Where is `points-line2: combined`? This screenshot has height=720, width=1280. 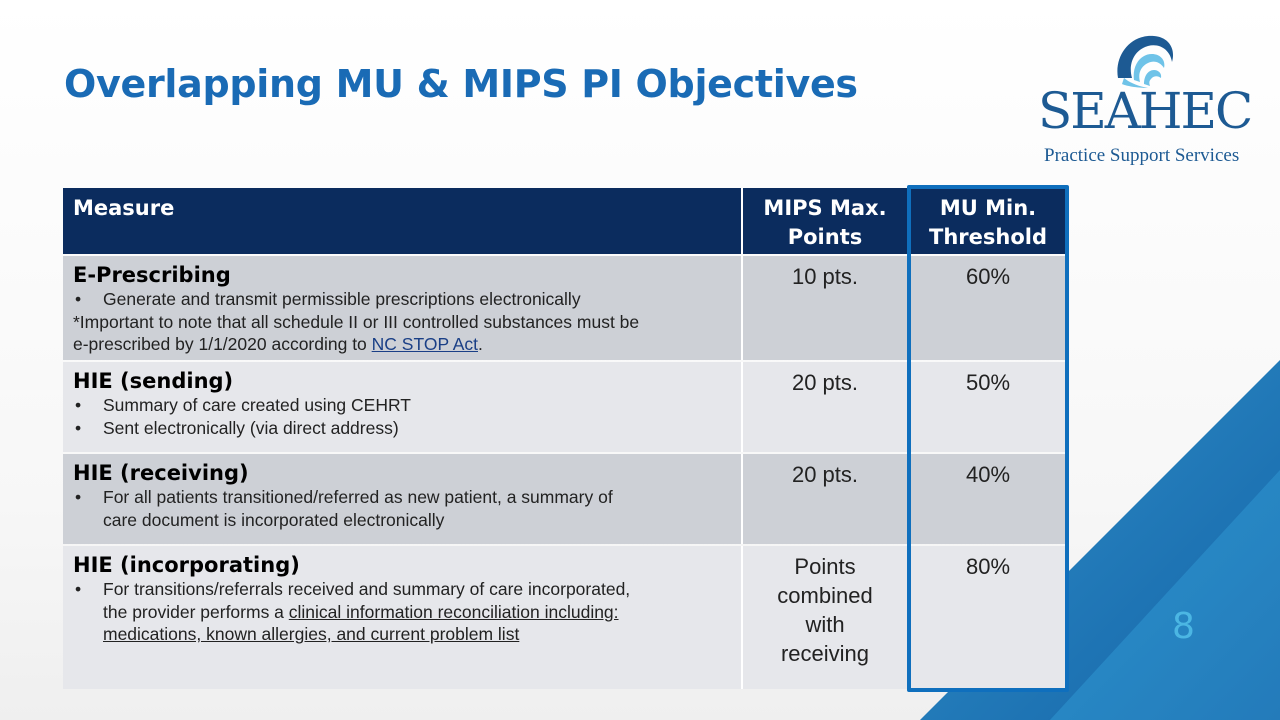 points-line2: combined is located at coordinates (825, 595).